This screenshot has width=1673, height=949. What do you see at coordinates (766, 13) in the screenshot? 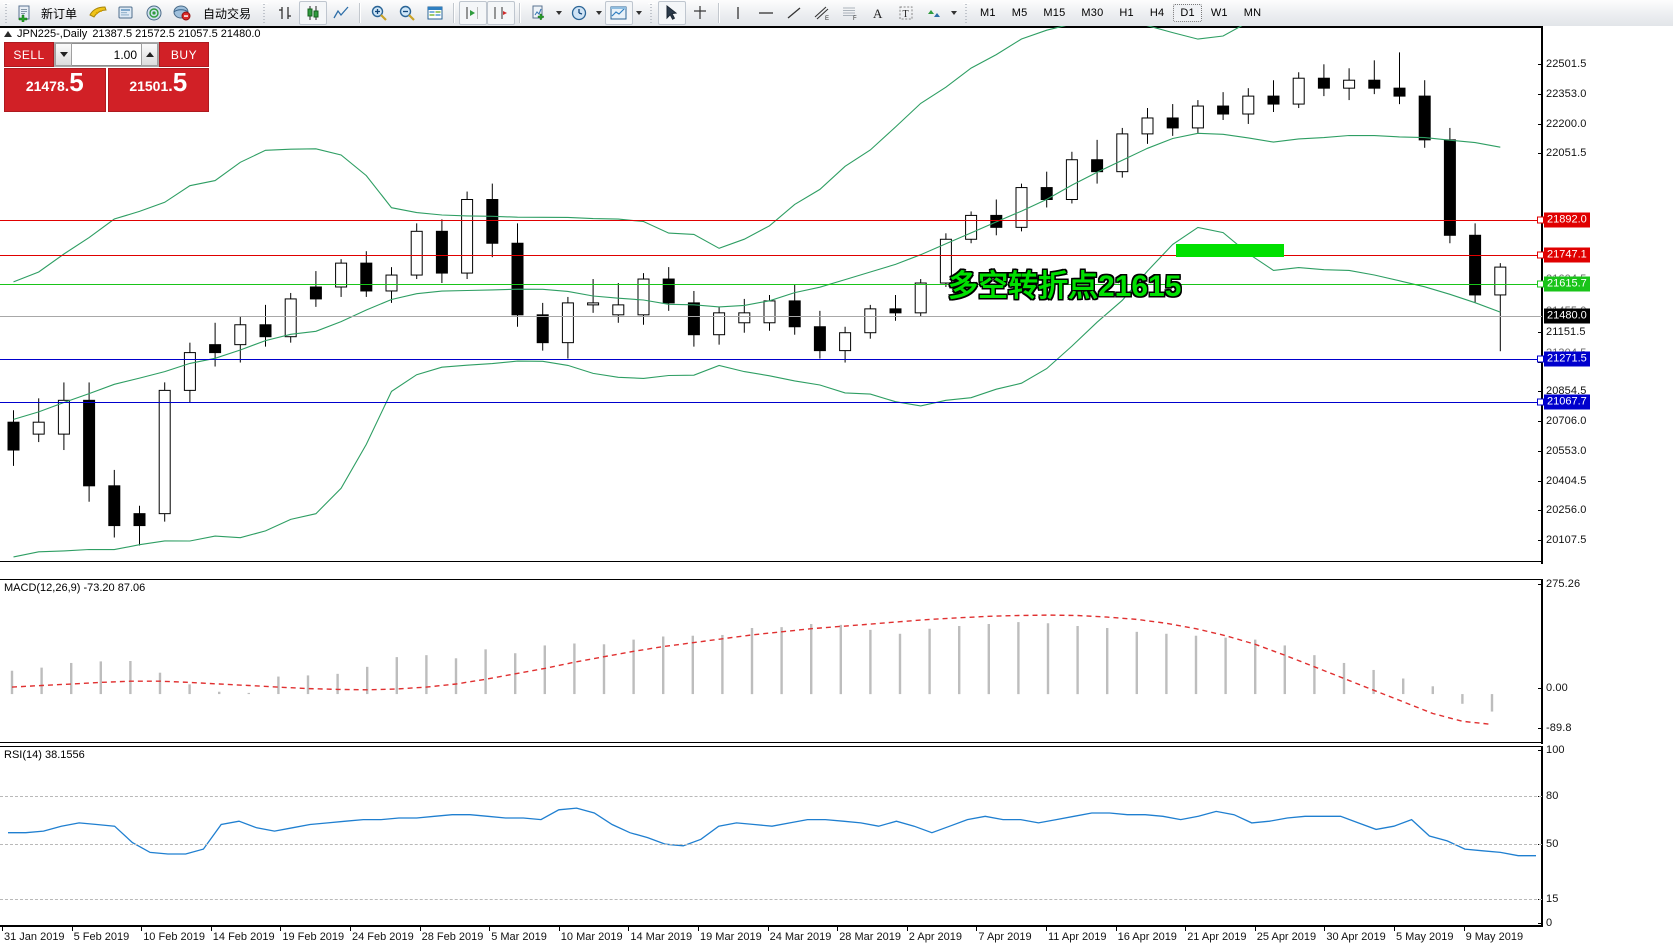
I see `horizontal-line-icon` at bounding box center [766, 13].